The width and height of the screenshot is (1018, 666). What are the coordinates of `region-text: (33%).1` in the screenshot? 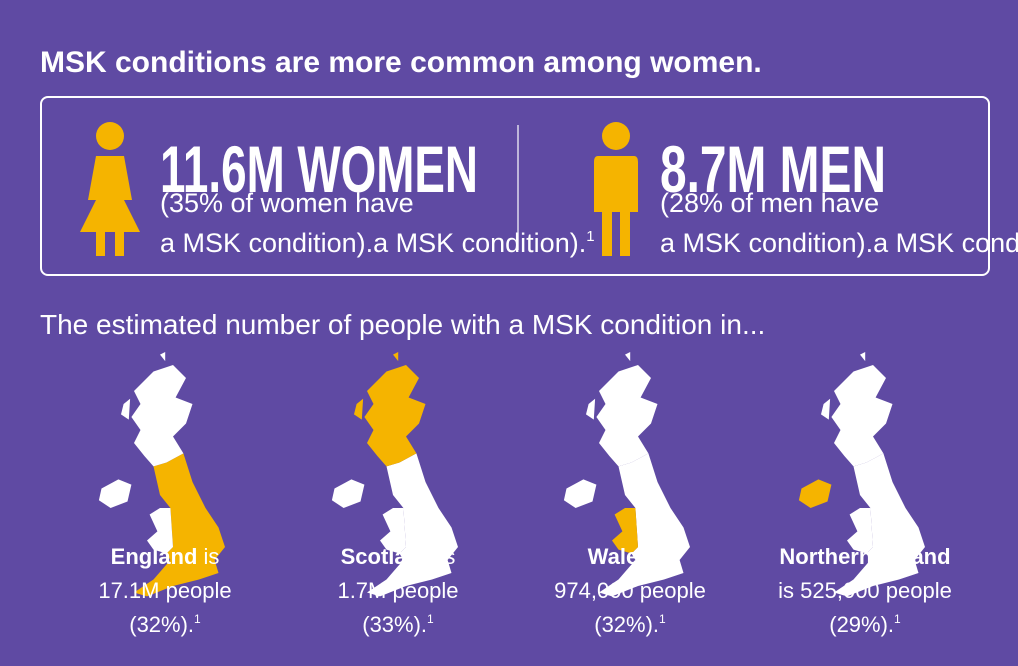 It's located at (398, 624).